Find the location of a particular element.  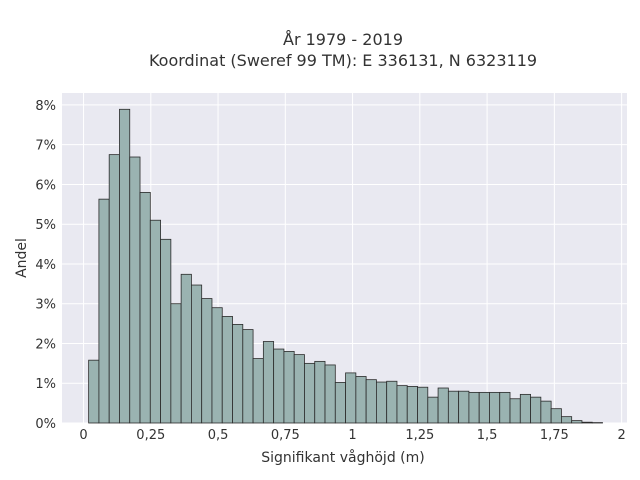

y-tick-label: 7% is located at coordinates (45, 146).